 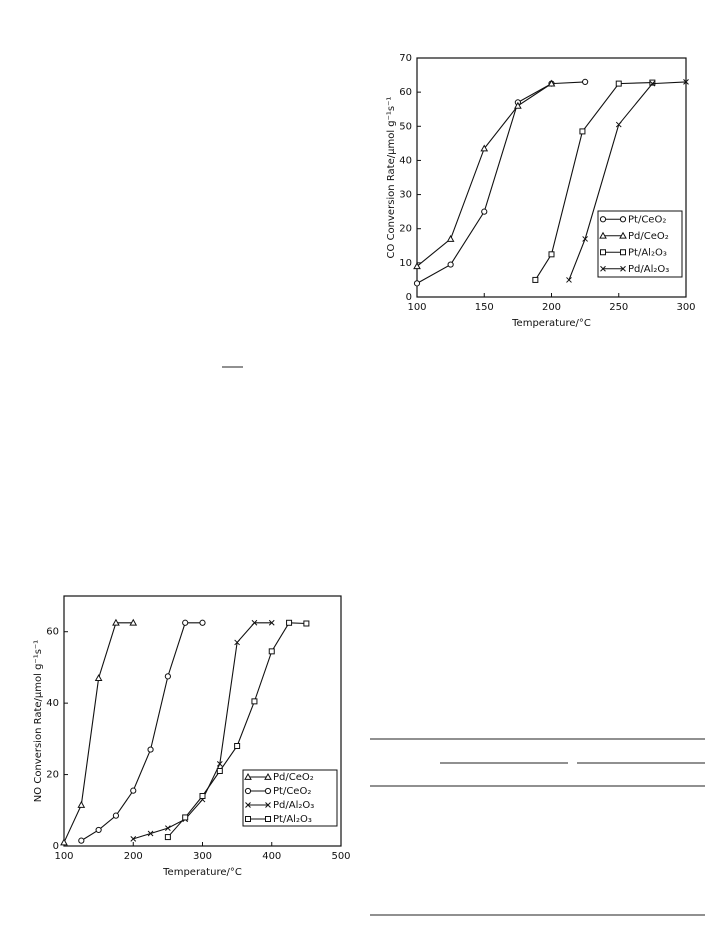 I want to click on x-tick-label: 500, so click(x=340, y=856).